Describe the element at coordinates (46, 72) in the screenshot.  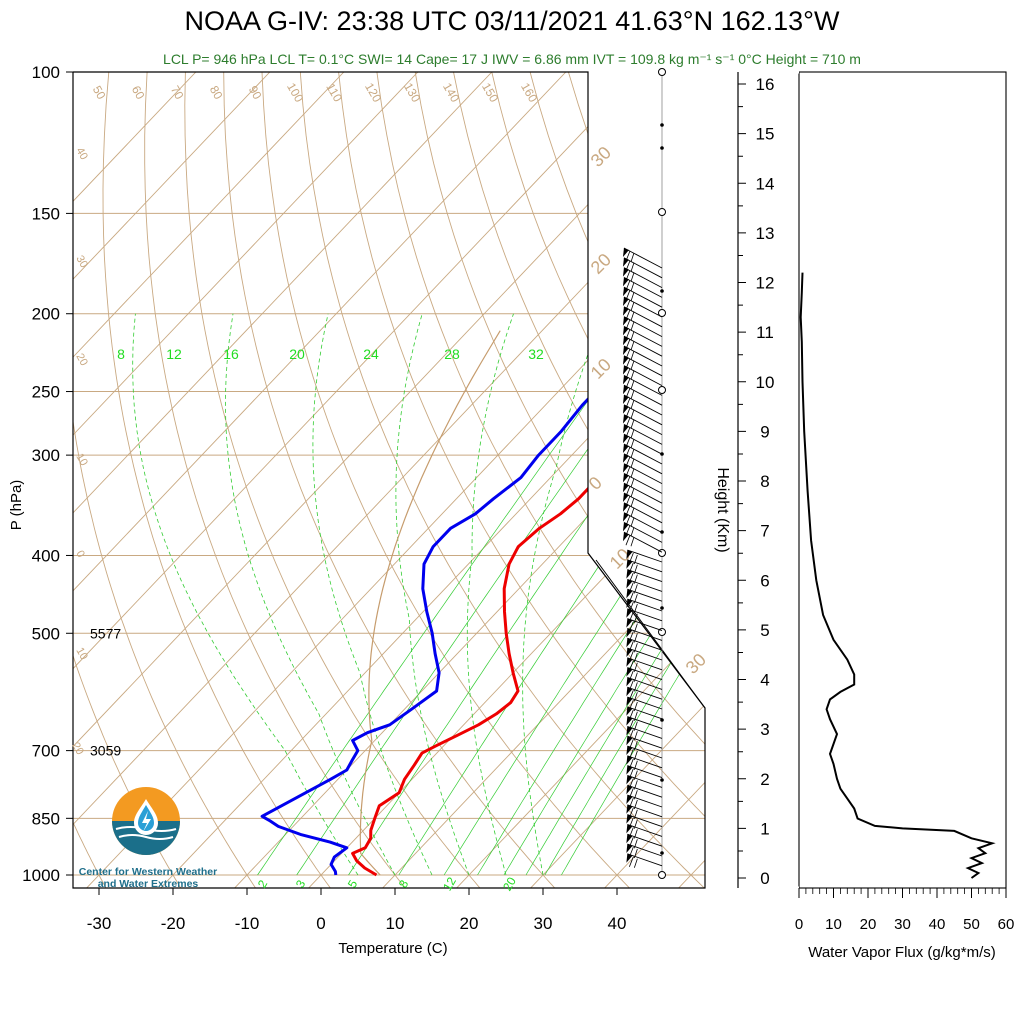
I see `y-tick-label: 100` at that location.